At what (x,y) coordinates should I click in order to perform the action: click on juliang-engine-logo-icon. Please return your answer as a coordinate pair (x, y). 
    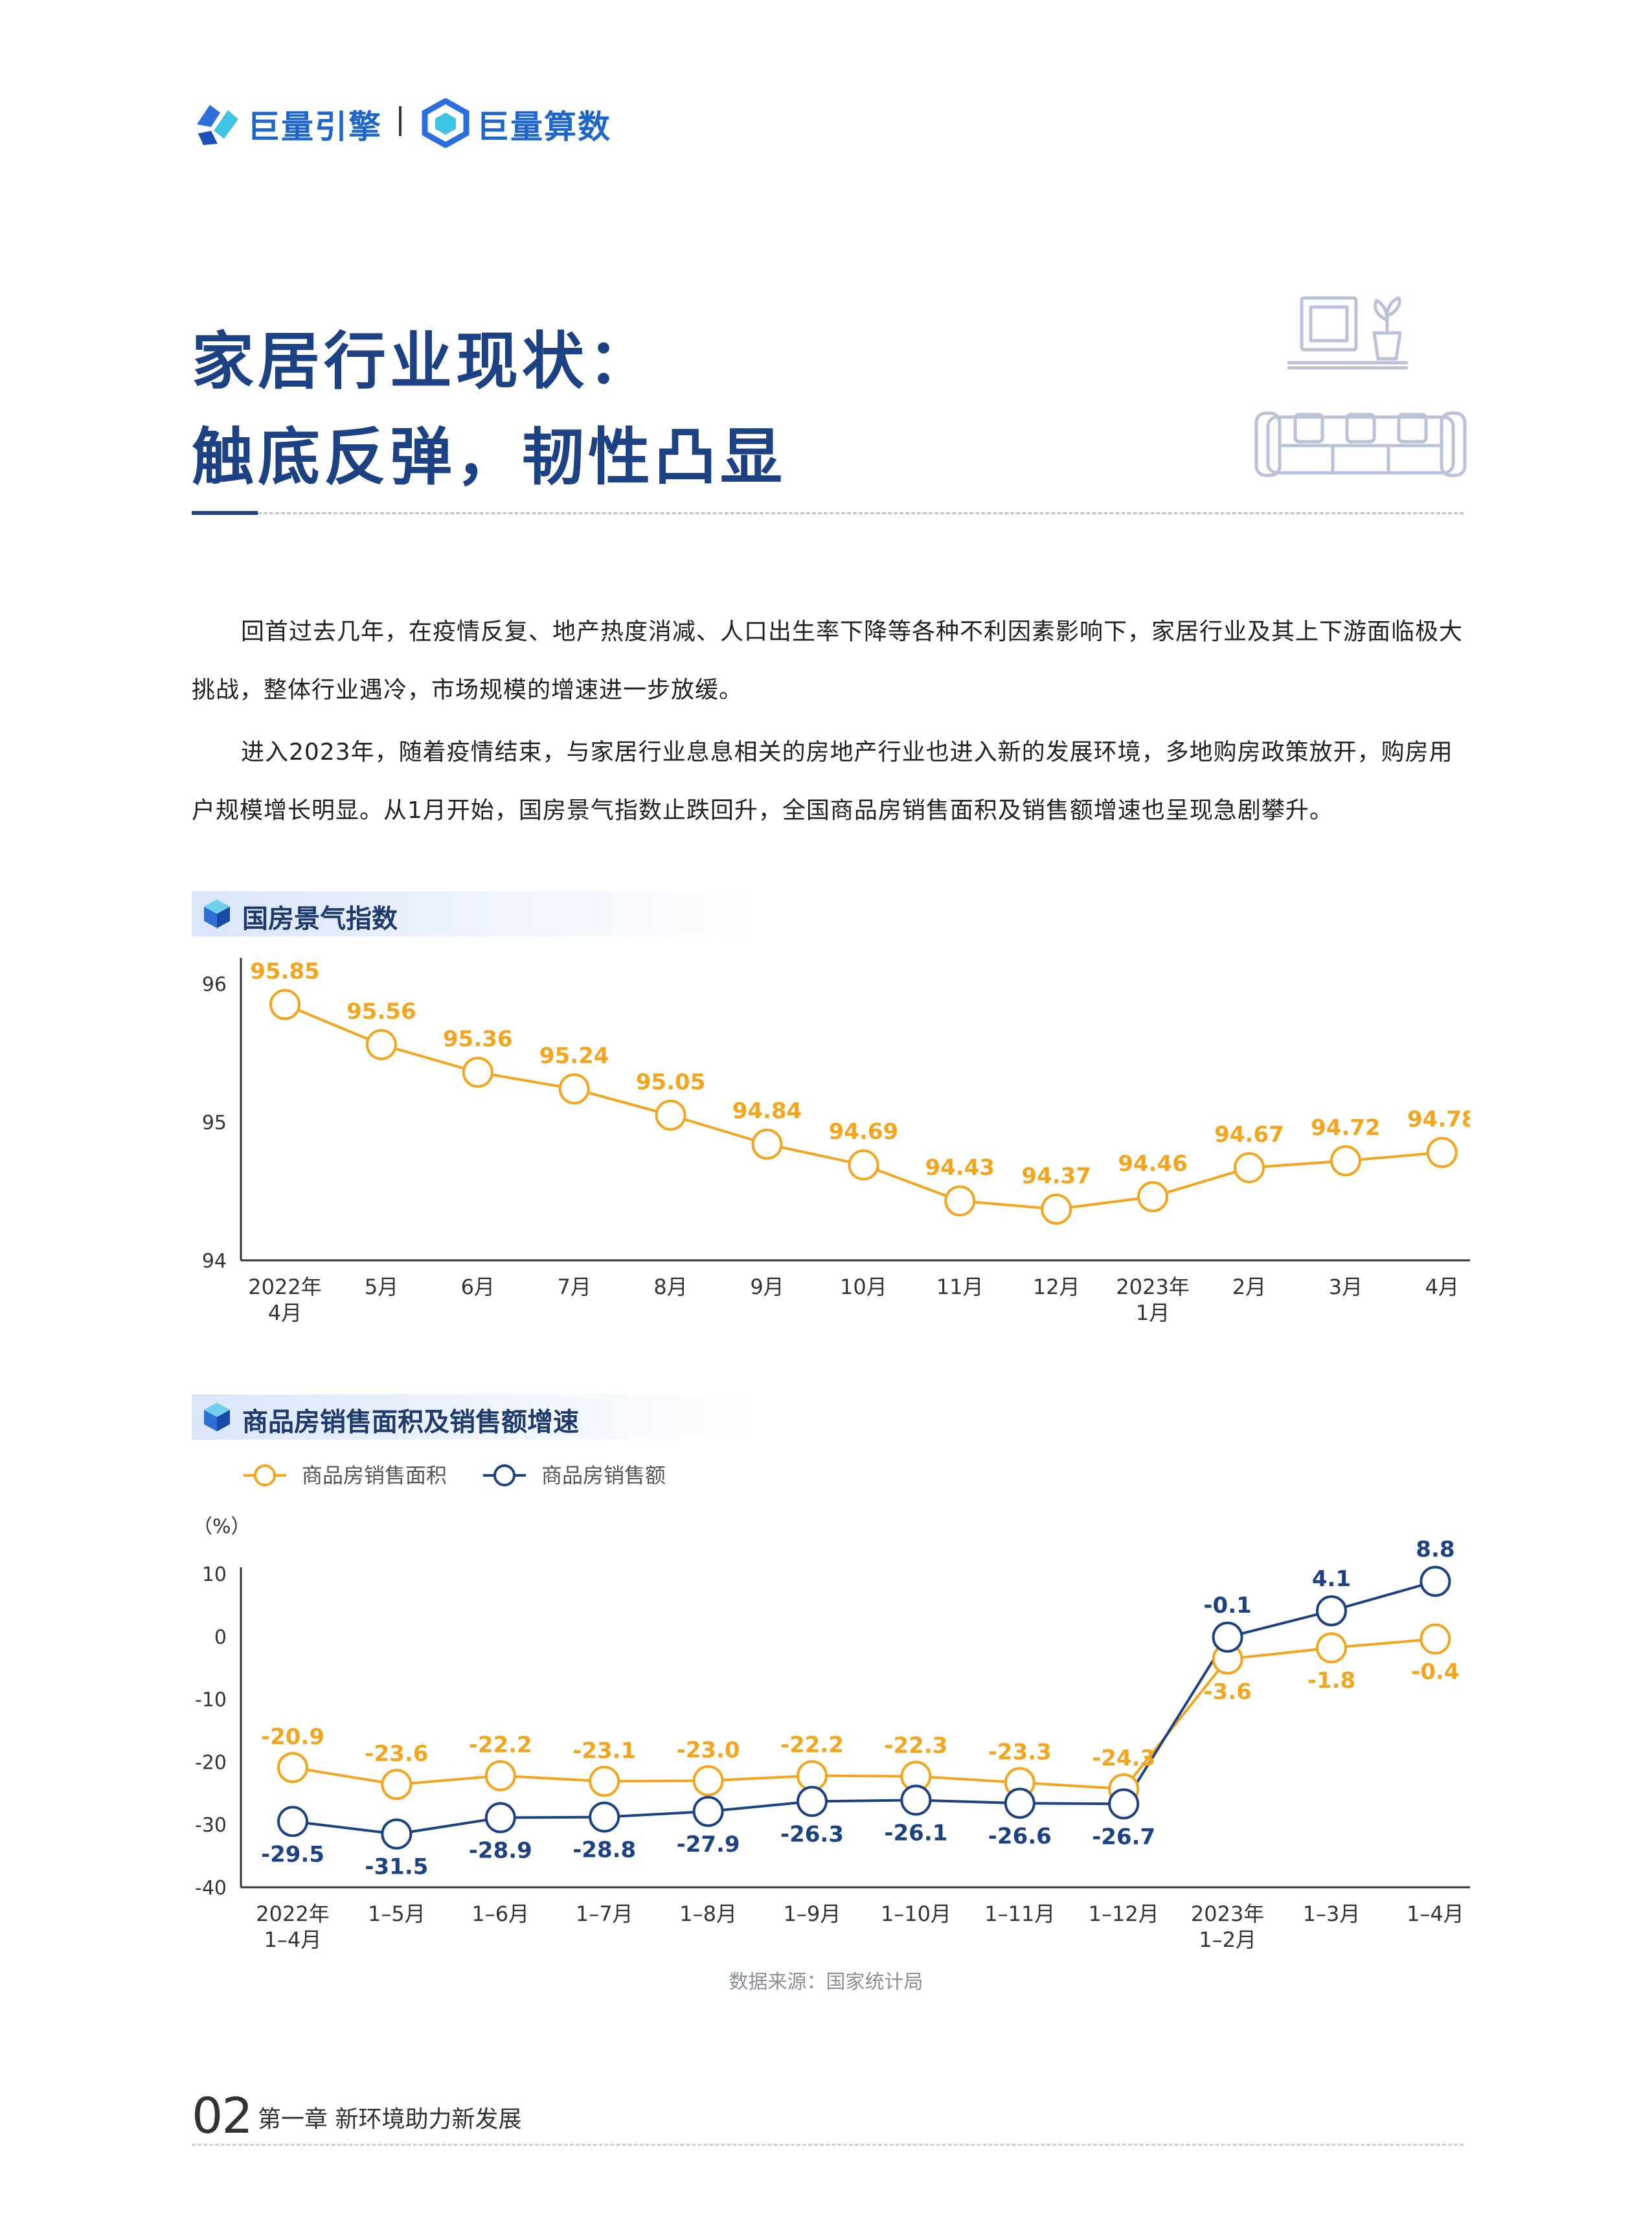
    Looking at the image, I should click on (217, 125).